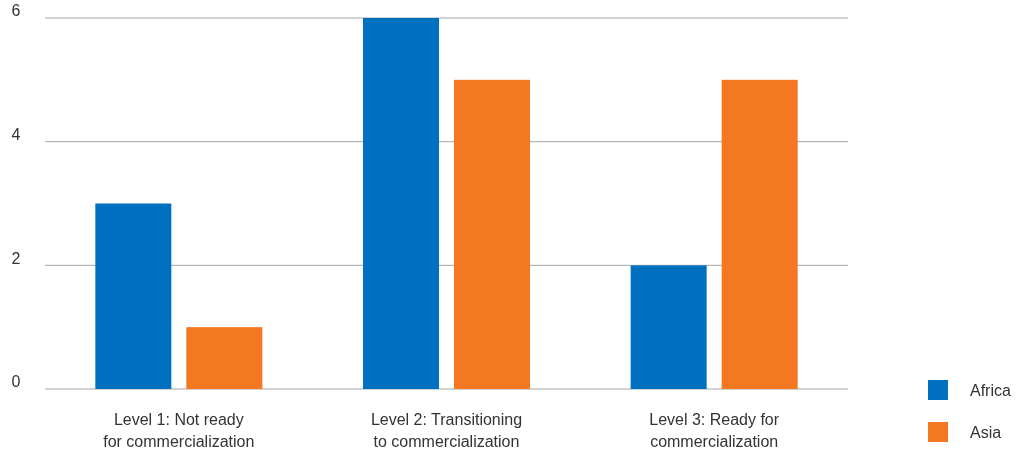  What do you see at coordinates (990, 390) in the screenshot?
I see `legend-label: Africa` at bounding box center [990, 390].